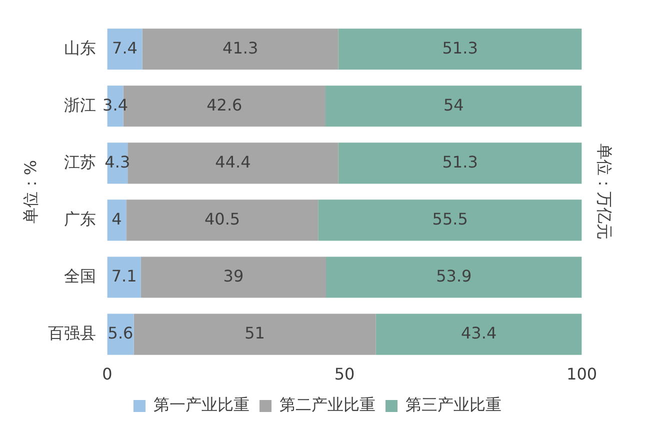 The height and width of the screenshot is (432, 645). Describe the element at coordinates (80, 218) in the screenshot. I see `y-tick-label: 广东` at that location.